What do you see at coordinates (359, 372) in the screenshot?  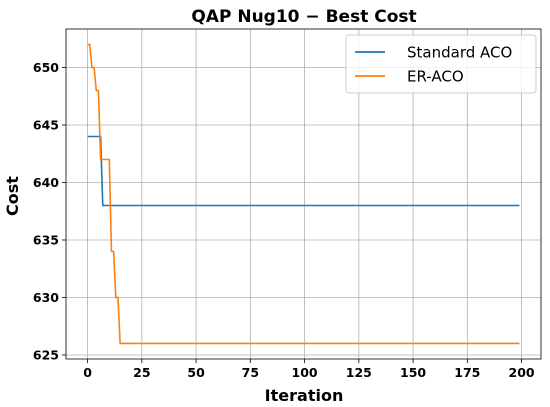 I see `x-tick-label: 125` at bounding box center [359, 372].